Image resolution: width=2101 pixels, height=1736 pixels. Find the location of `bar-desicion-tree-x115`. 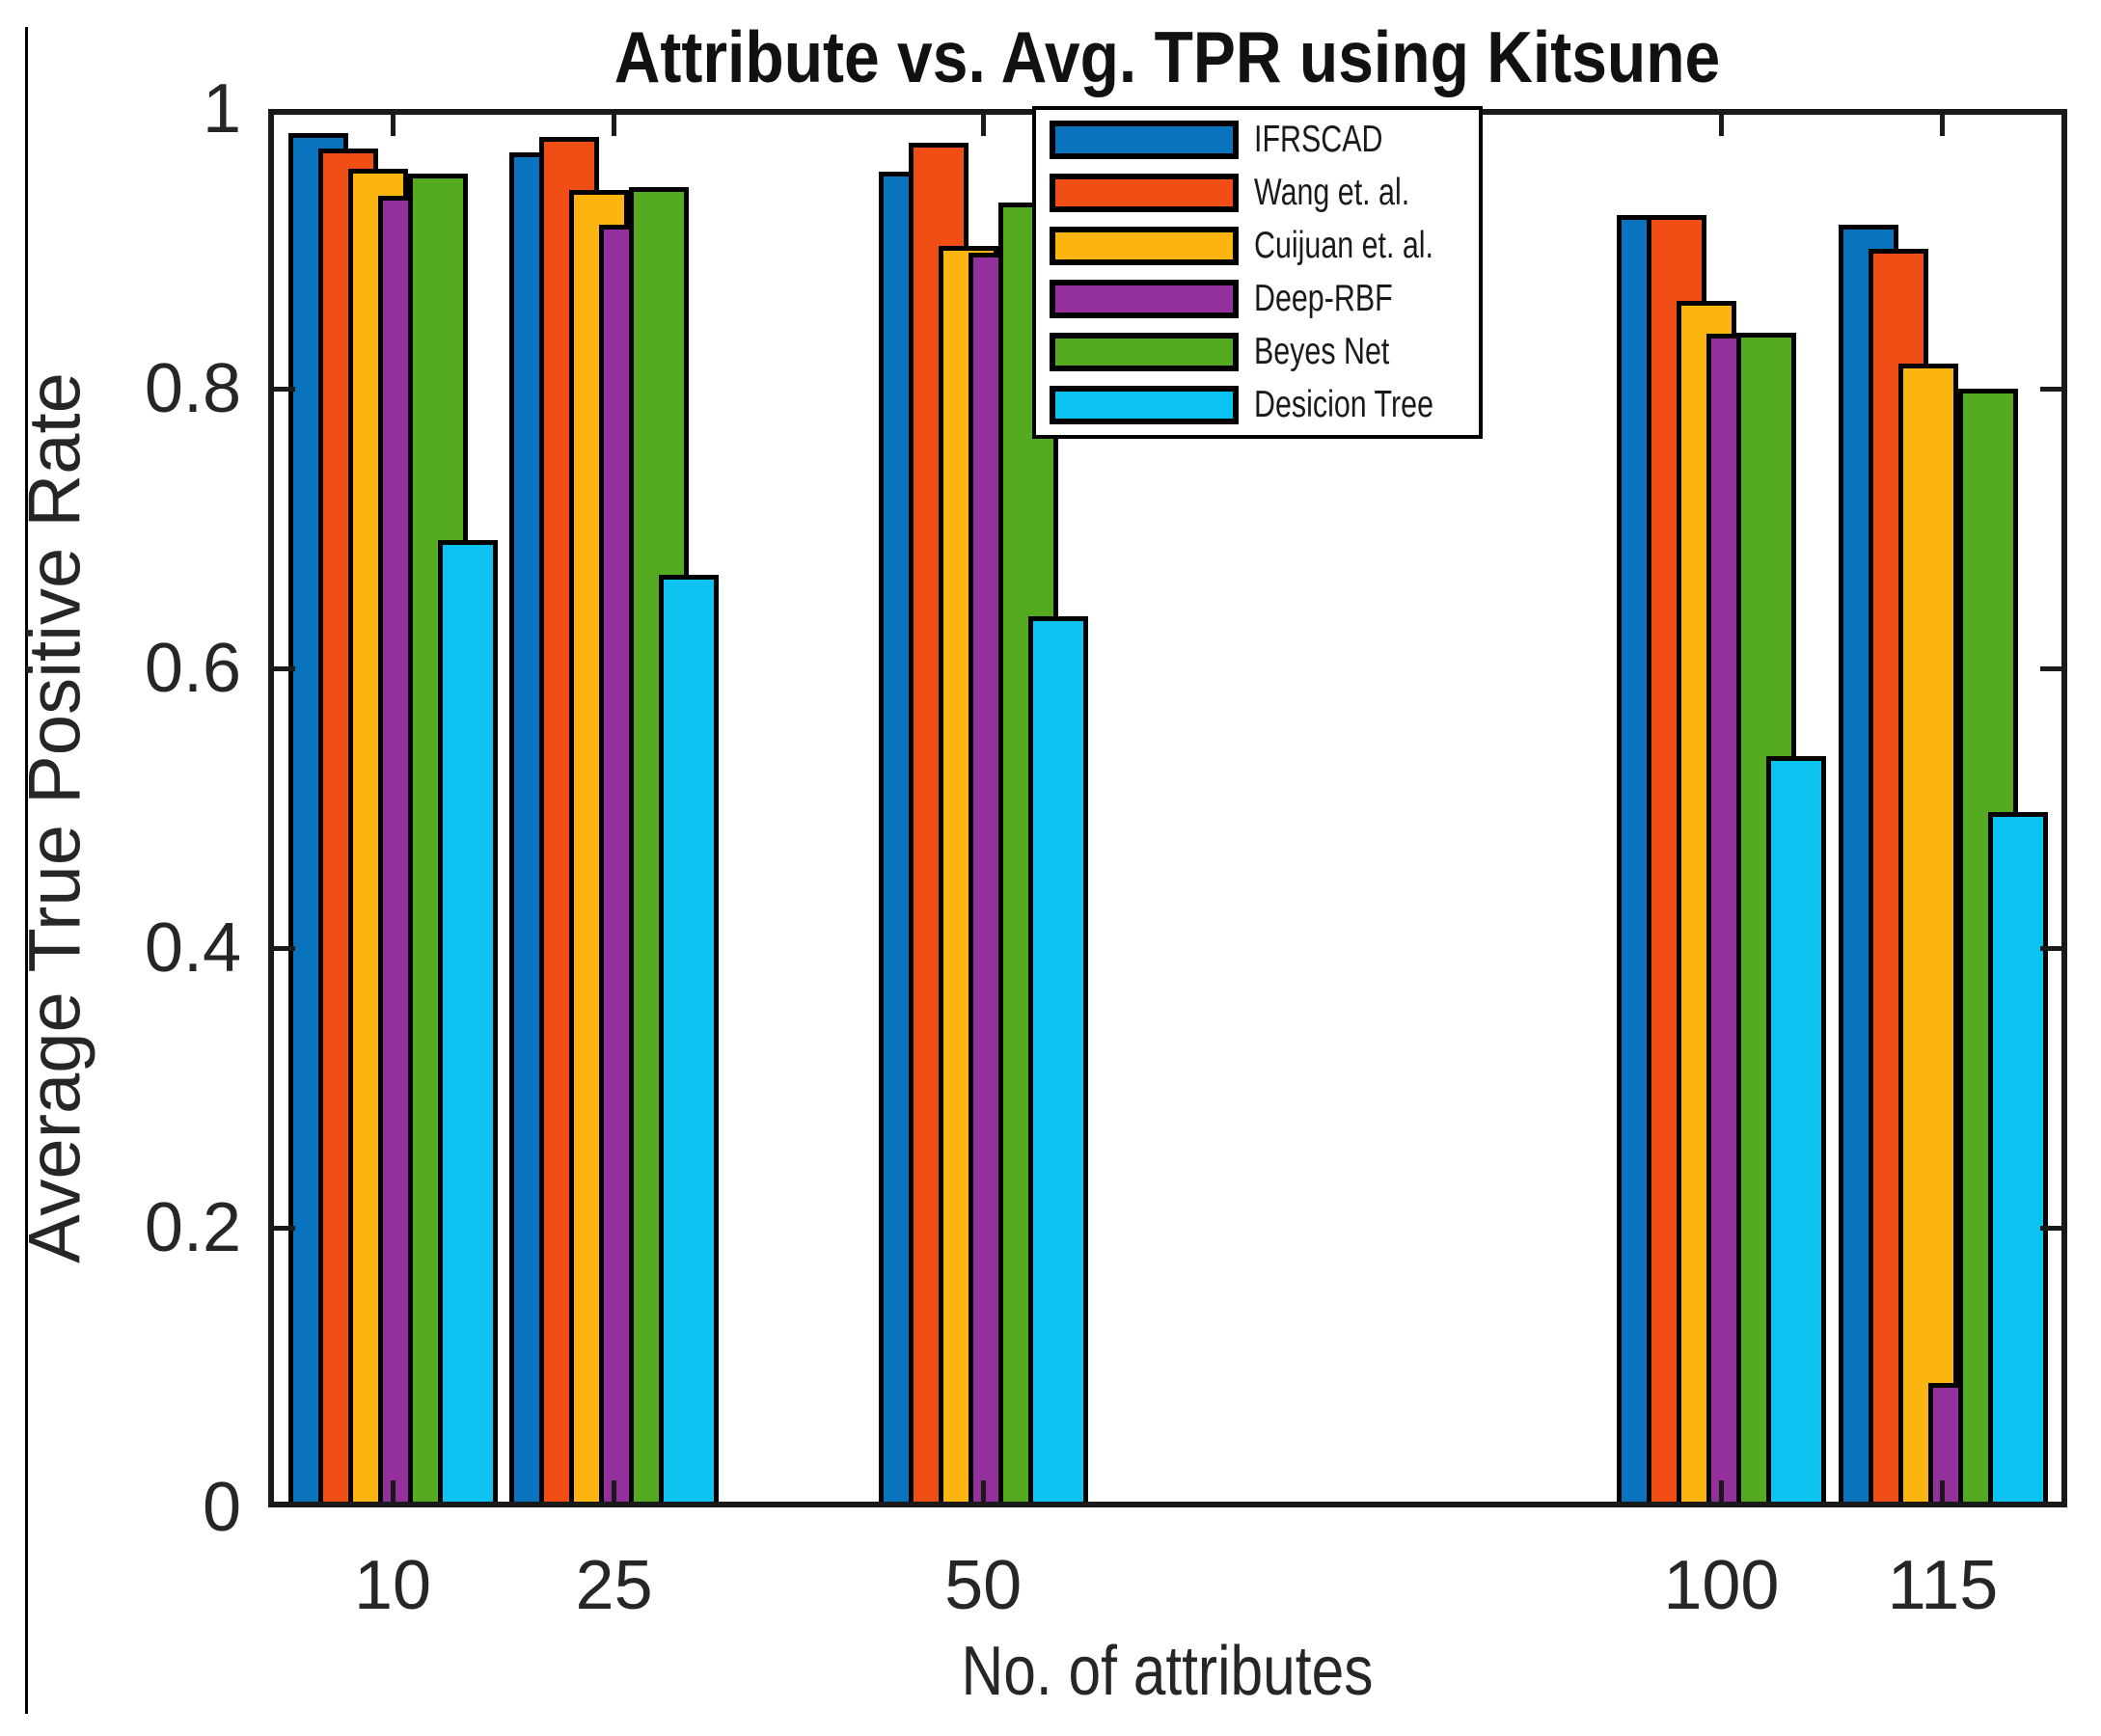

bar-desicion-tree-x115 is located at coordinates (2018, 1159).